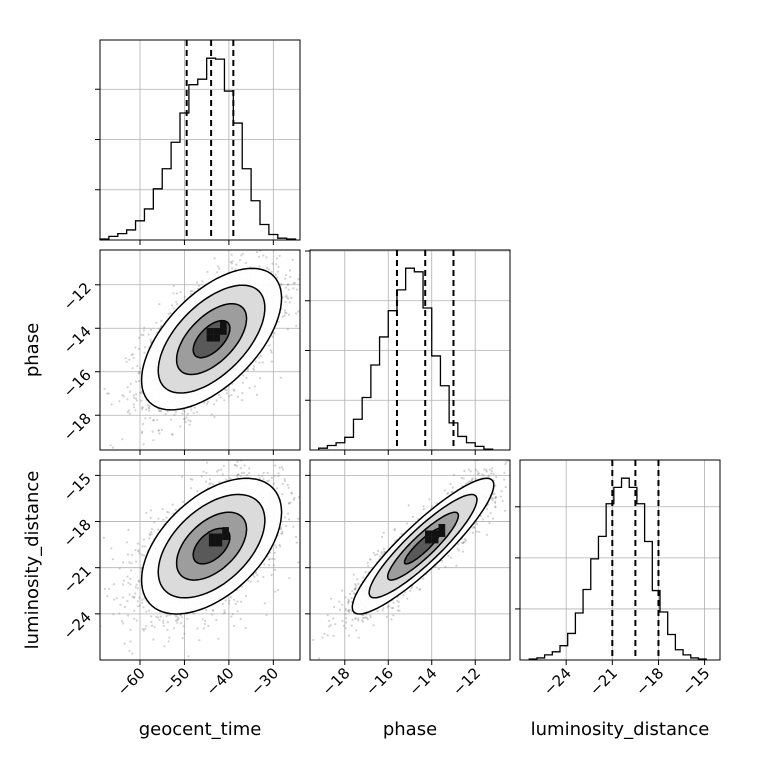 The image size is (760, 760). Describe the element at coordinates (200, 345) in the screenshot. I see `panel-content` at that location.